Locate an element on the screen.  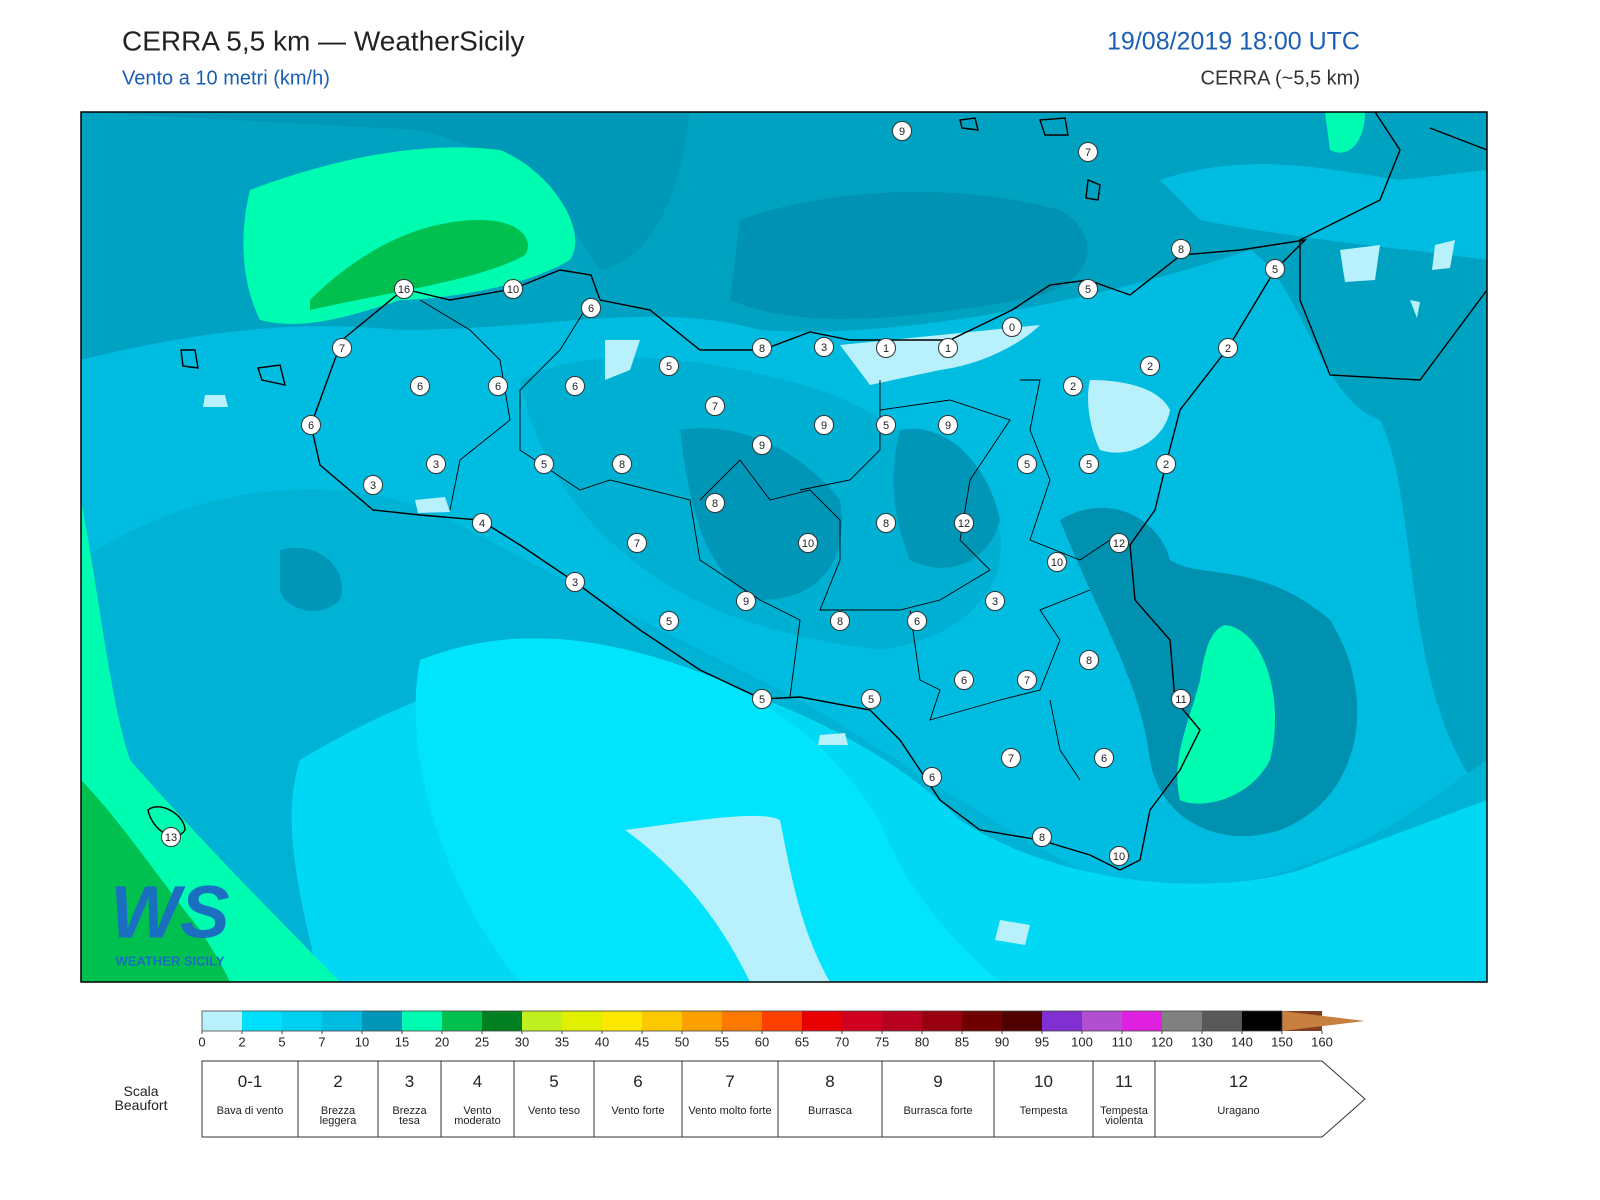
tick-label: 45 is located at coordinates (642, 1041).